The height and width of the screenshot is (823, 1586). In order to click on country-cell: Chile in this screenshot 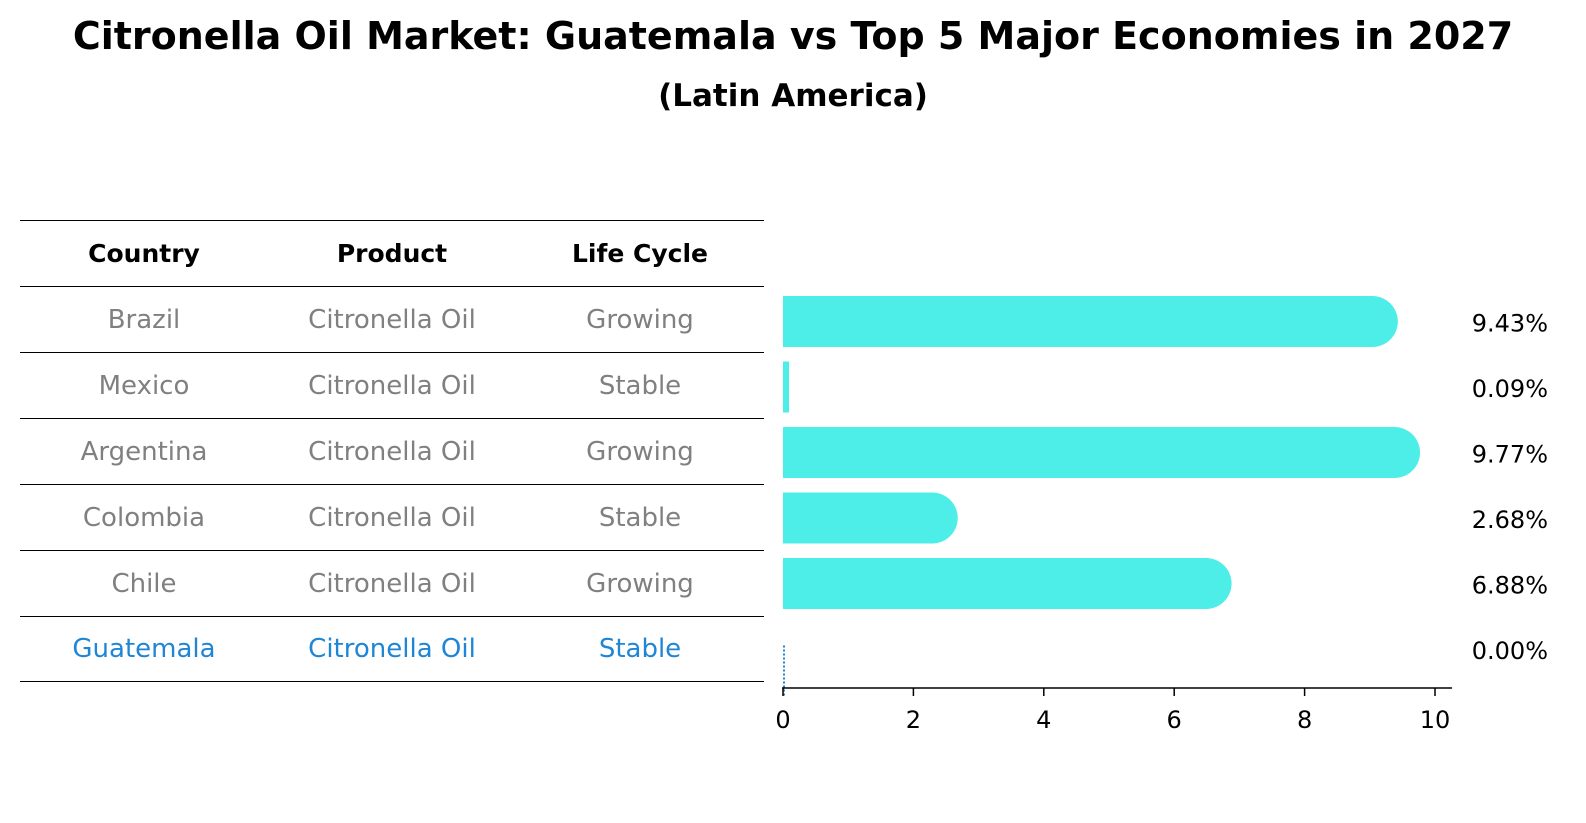, I will do `click(144, 583)`.